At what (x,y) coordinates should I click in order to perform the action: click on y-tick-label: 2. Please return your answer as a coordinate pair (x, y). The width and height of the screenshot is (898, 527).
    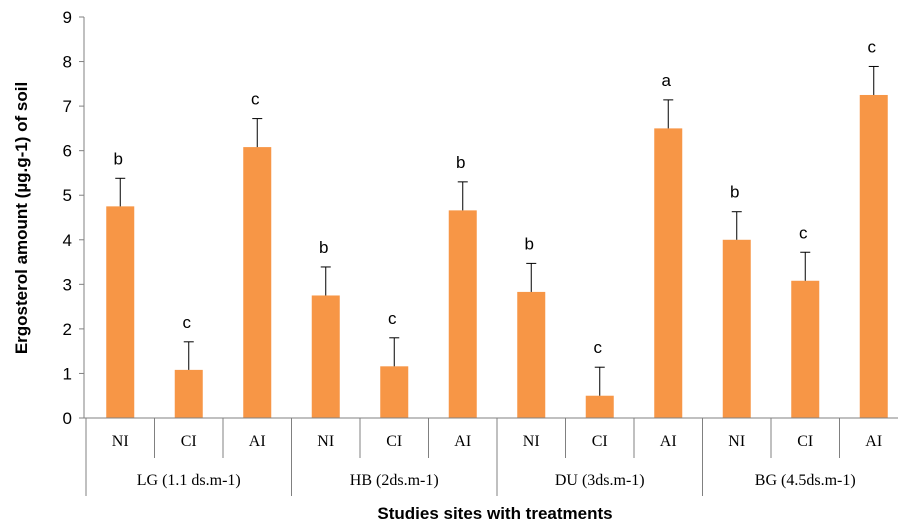
    Looking at the image, I should click on (67, 329).